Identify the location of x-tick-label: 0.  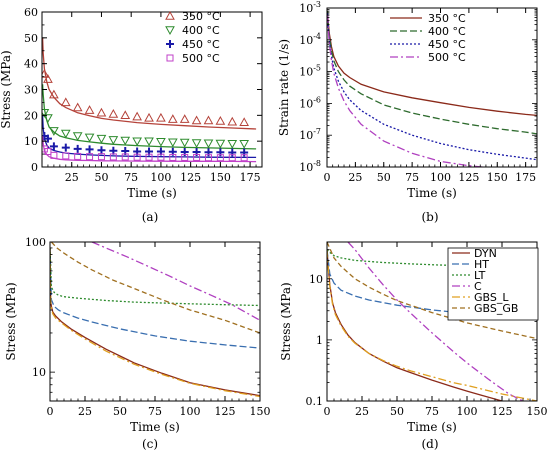
(327, 411).